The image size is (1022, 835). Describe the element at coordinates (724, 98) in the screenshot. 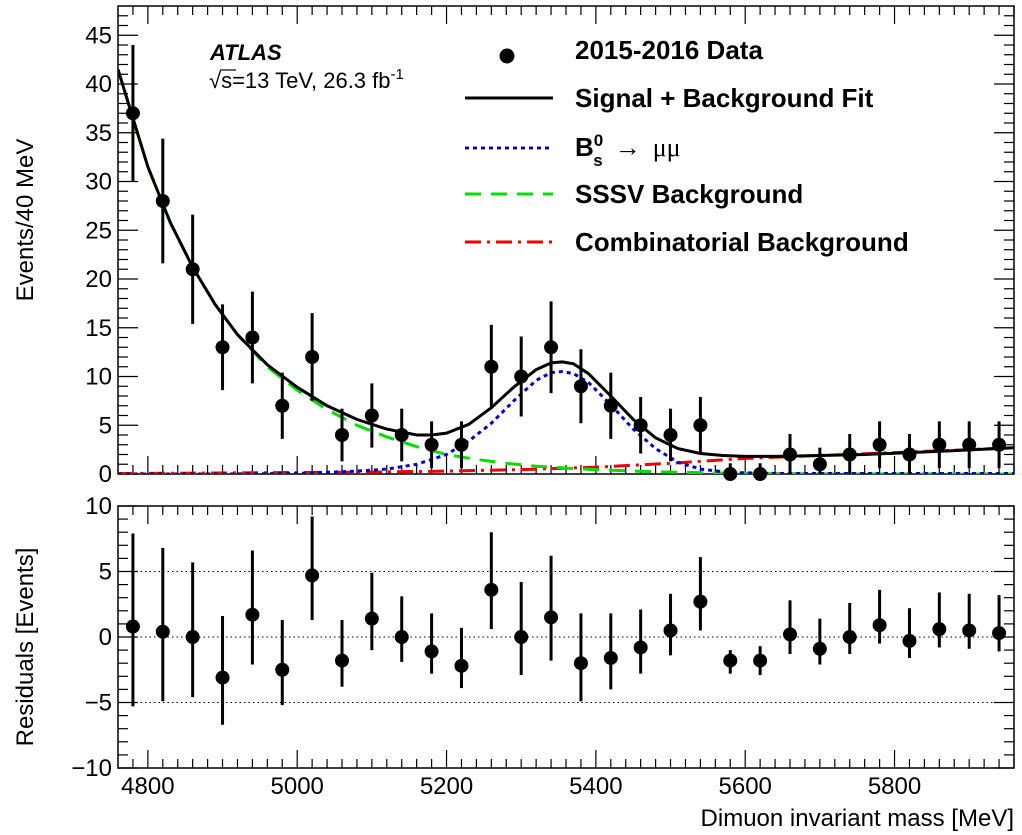

I see `legend-label: Signal + Background Fit` at that location.